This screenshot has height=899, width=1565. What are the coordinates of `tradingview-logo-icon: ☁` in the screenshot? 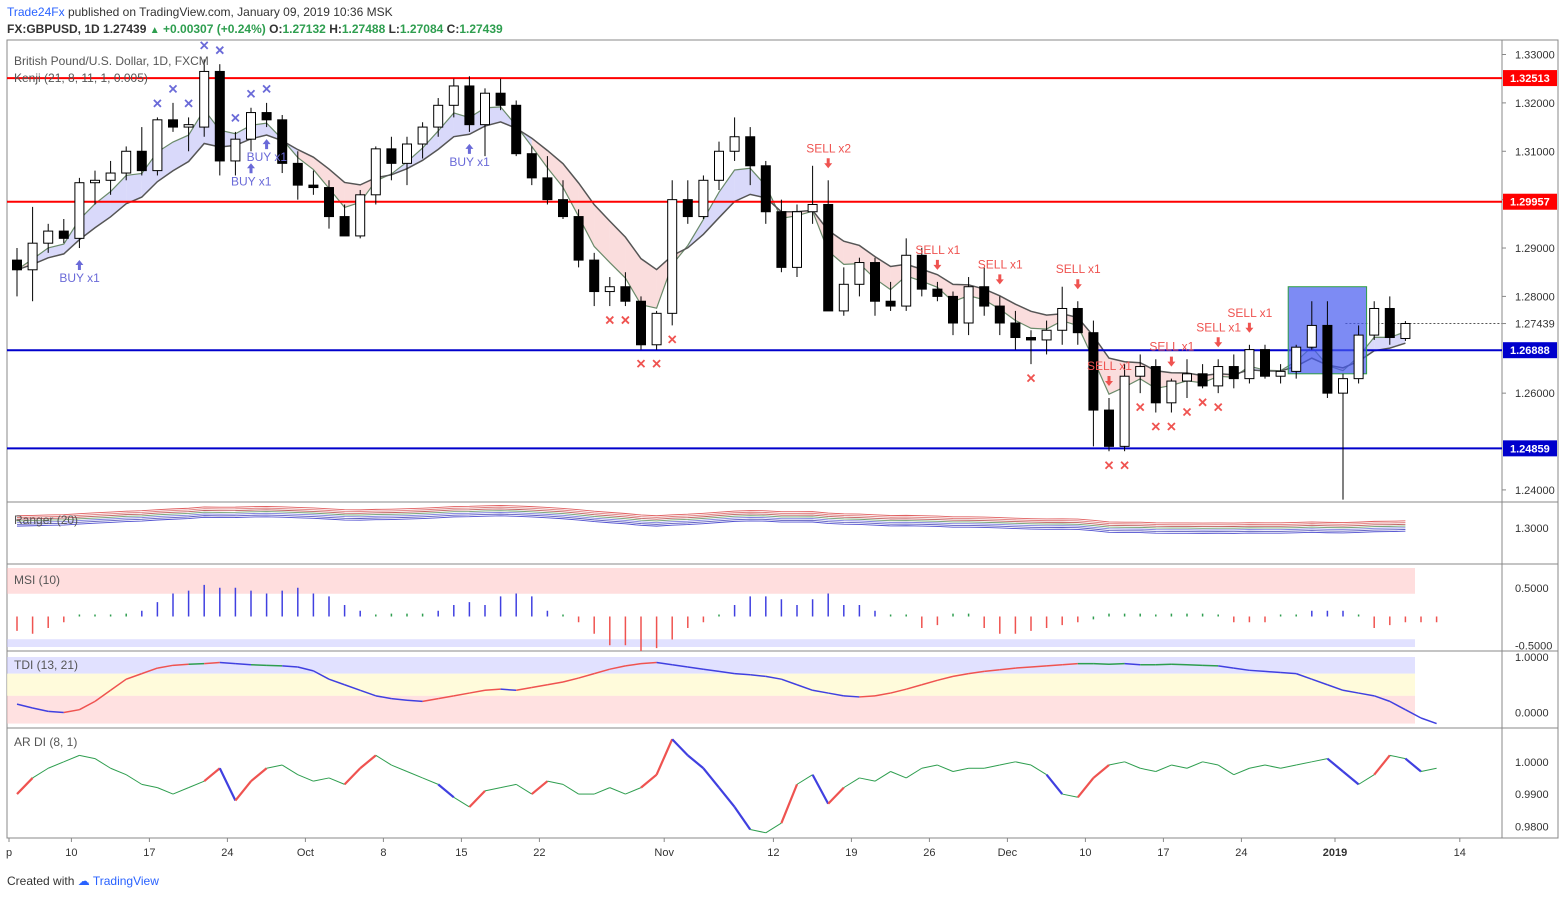 It's located at (83, 881).